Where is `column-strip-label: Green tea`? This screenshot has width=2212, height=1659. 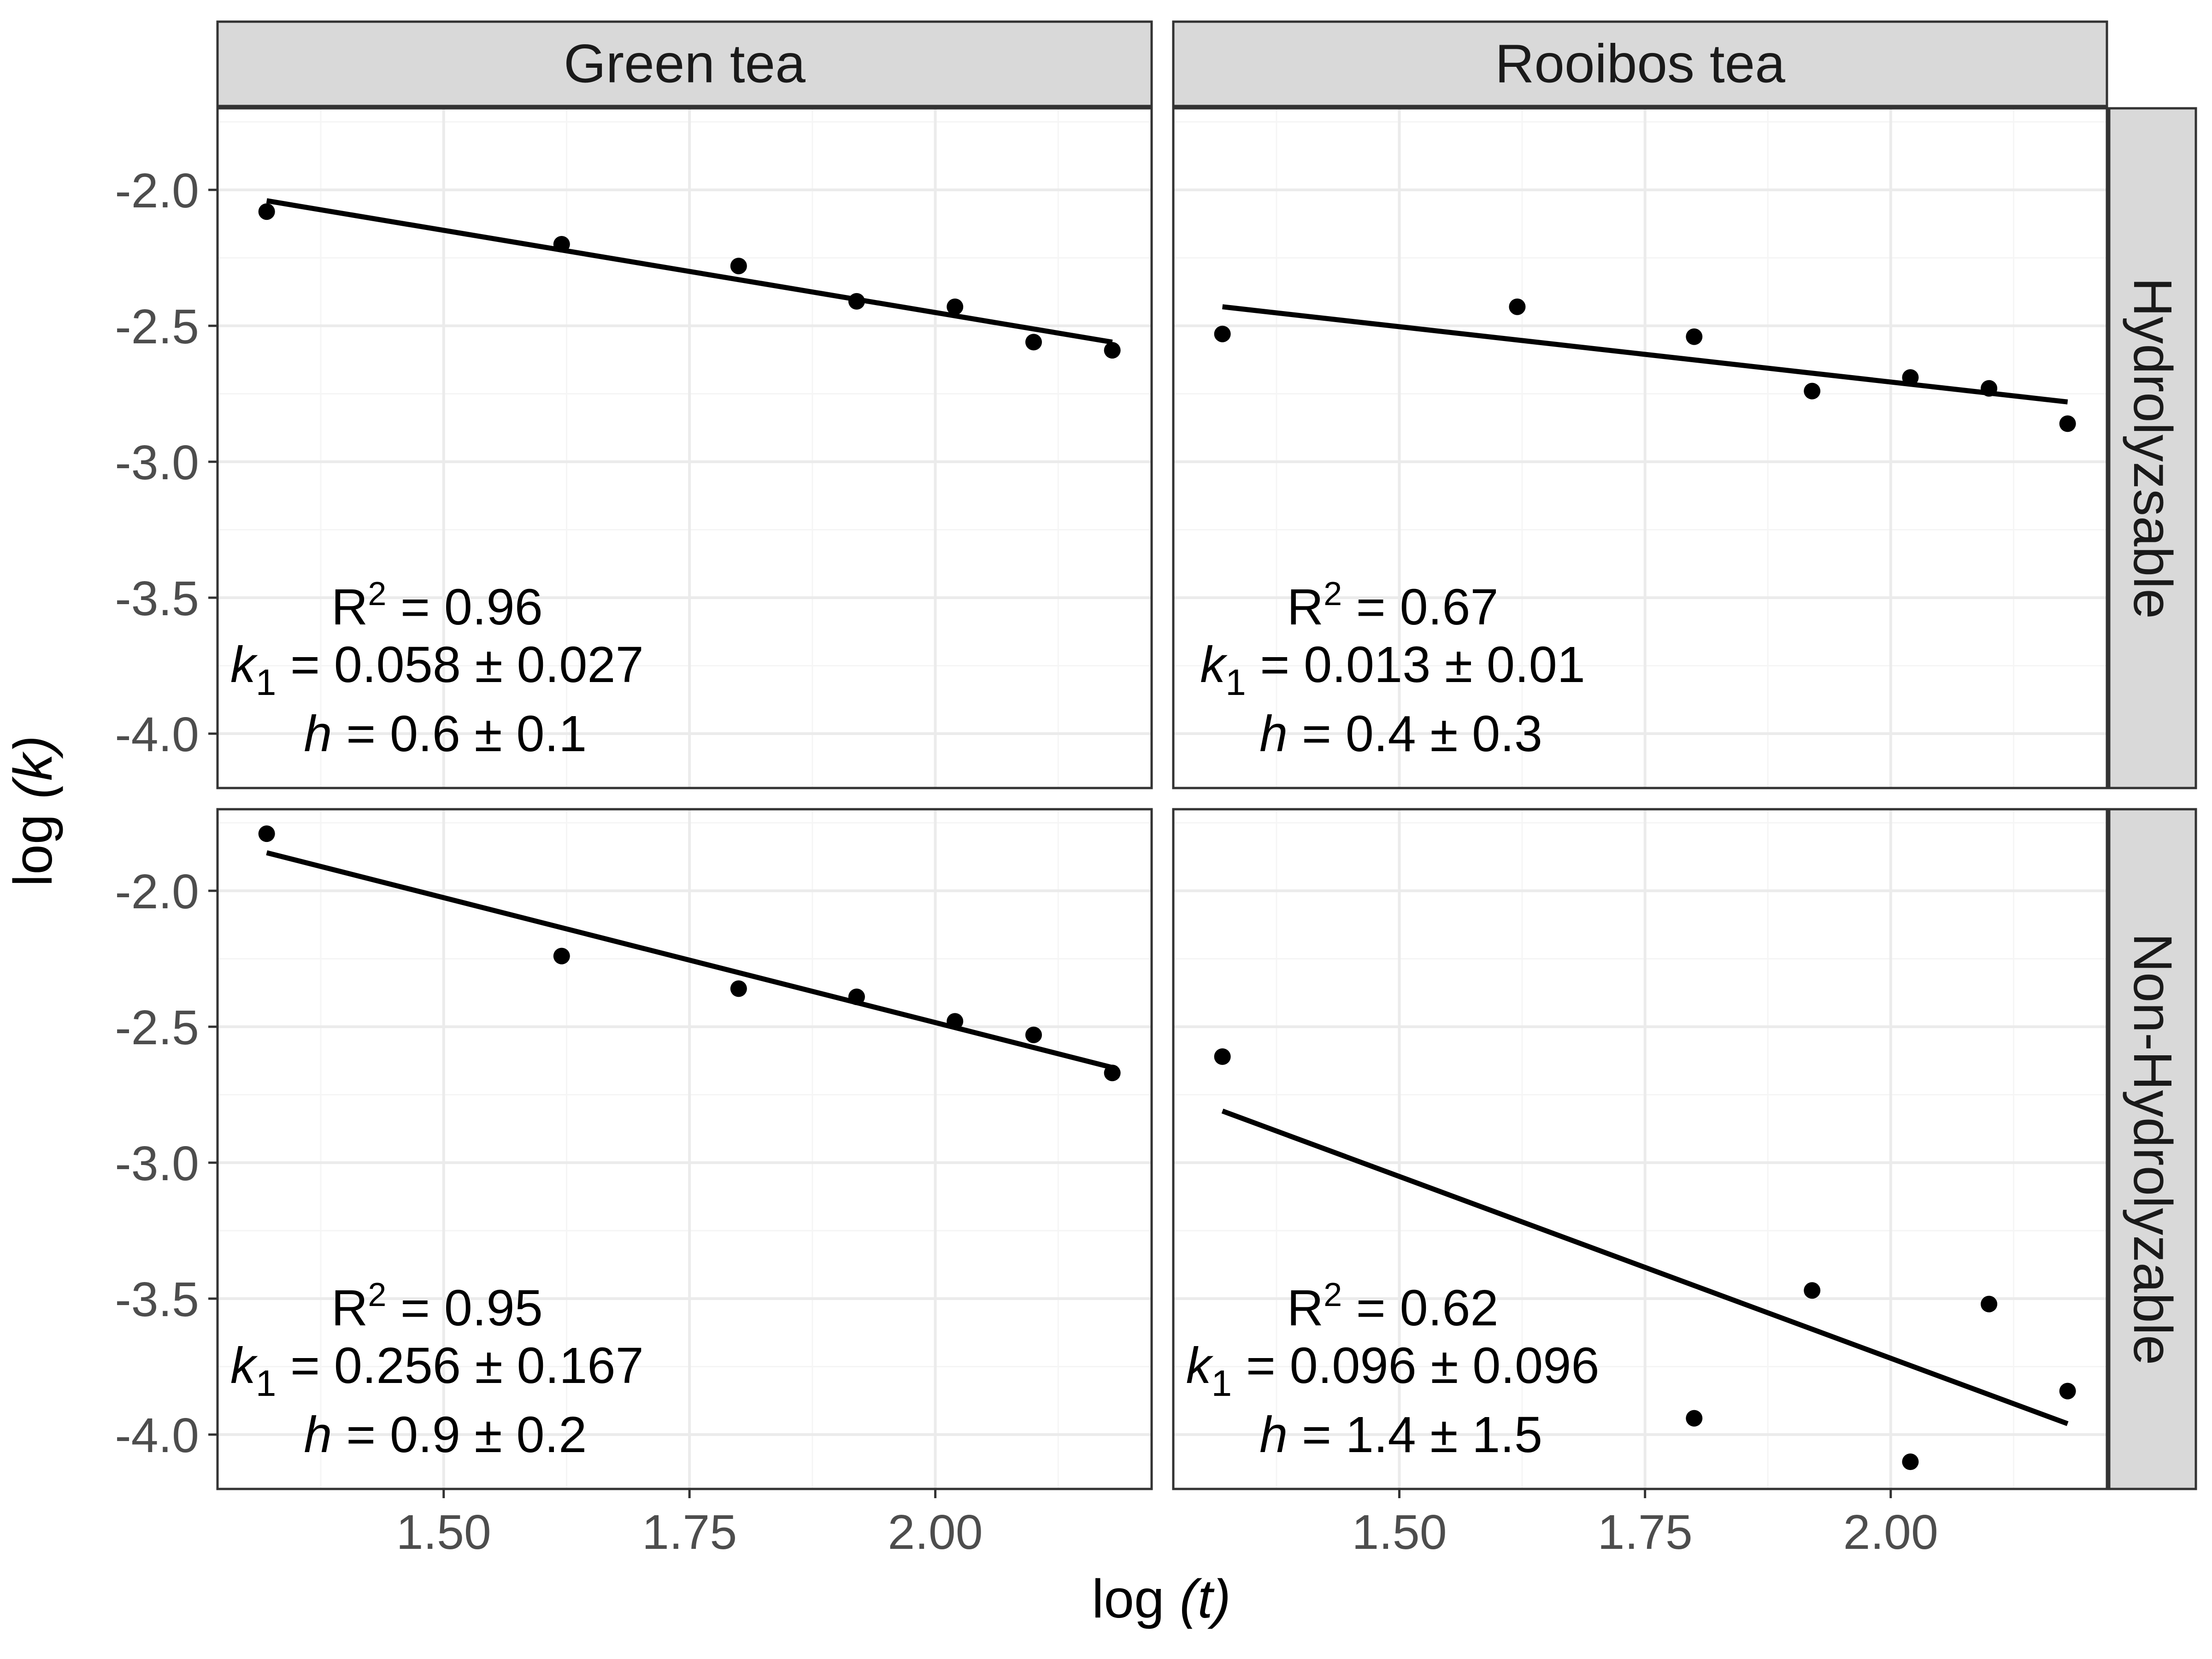 column-strip-label: Green tea is located at coordinates (685, 64).